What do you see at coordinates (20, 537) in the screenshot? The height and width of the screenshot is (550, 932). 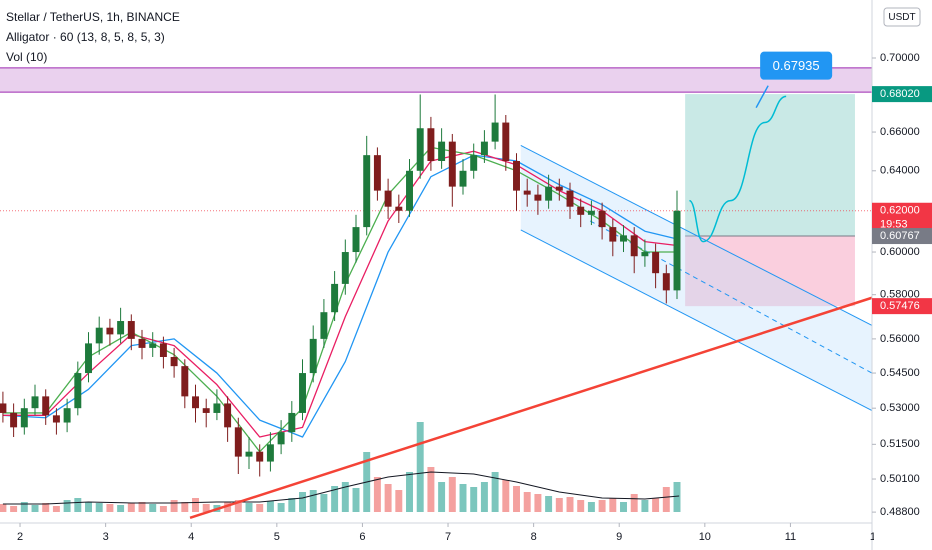 I see `x-tick-label: 2` at bounding box center [20, 537].